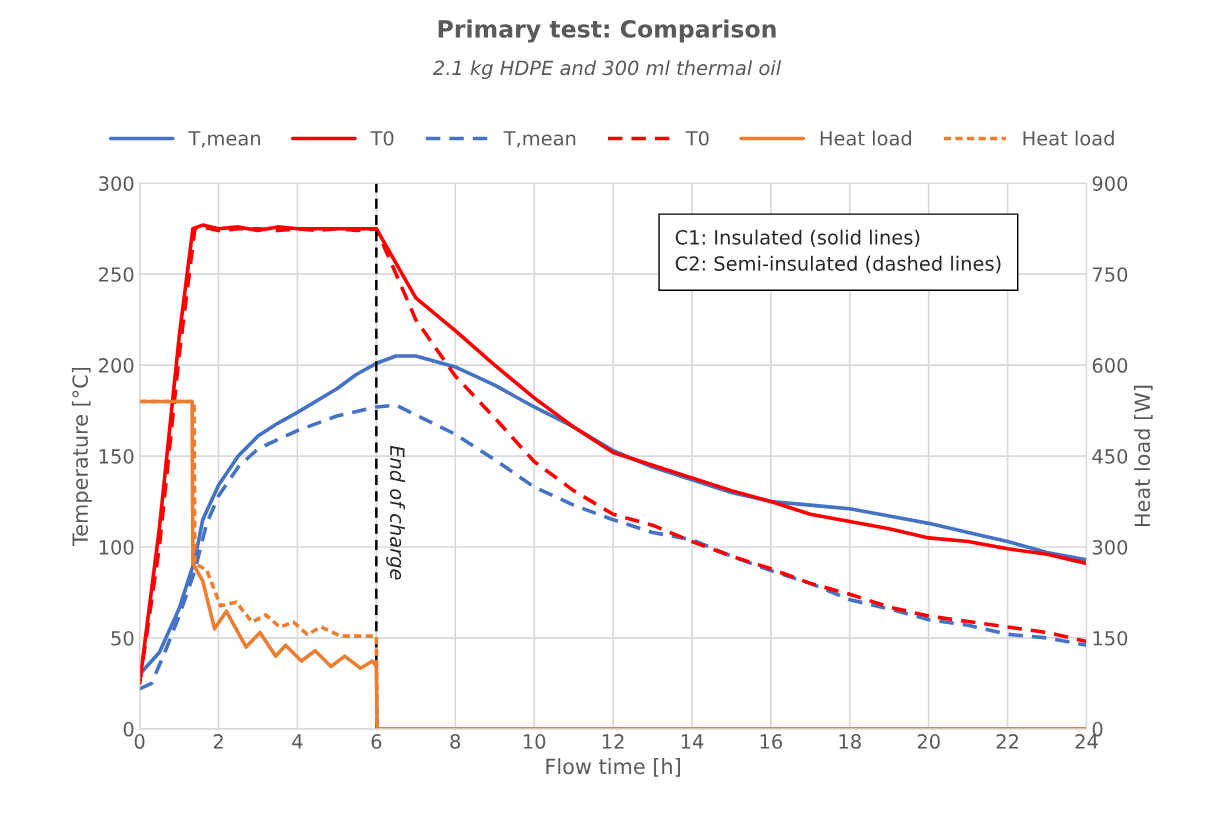  Describe the element at coordinates (1143, 456) in the screenshot. I see `y2-axis-title: Heat load [W]` at that location.